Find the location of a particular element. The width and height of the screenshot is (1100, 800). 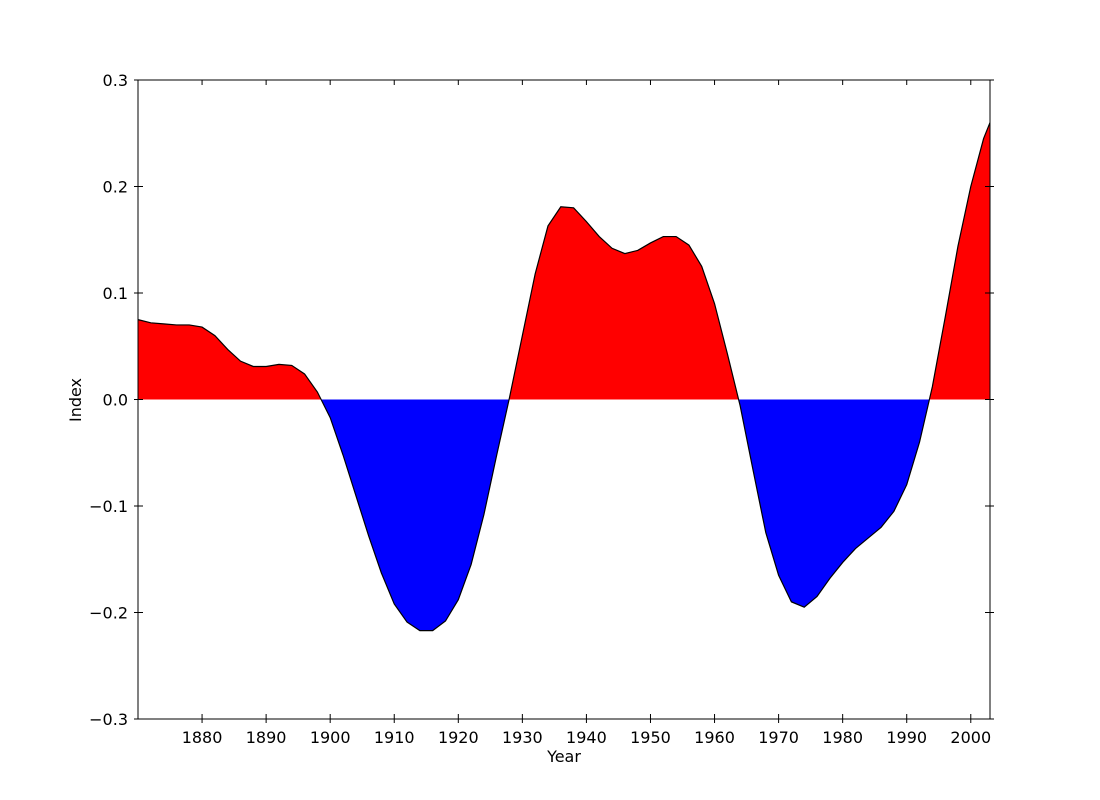

y-tick-label: 0.2 is located at coordinates (115, 187).